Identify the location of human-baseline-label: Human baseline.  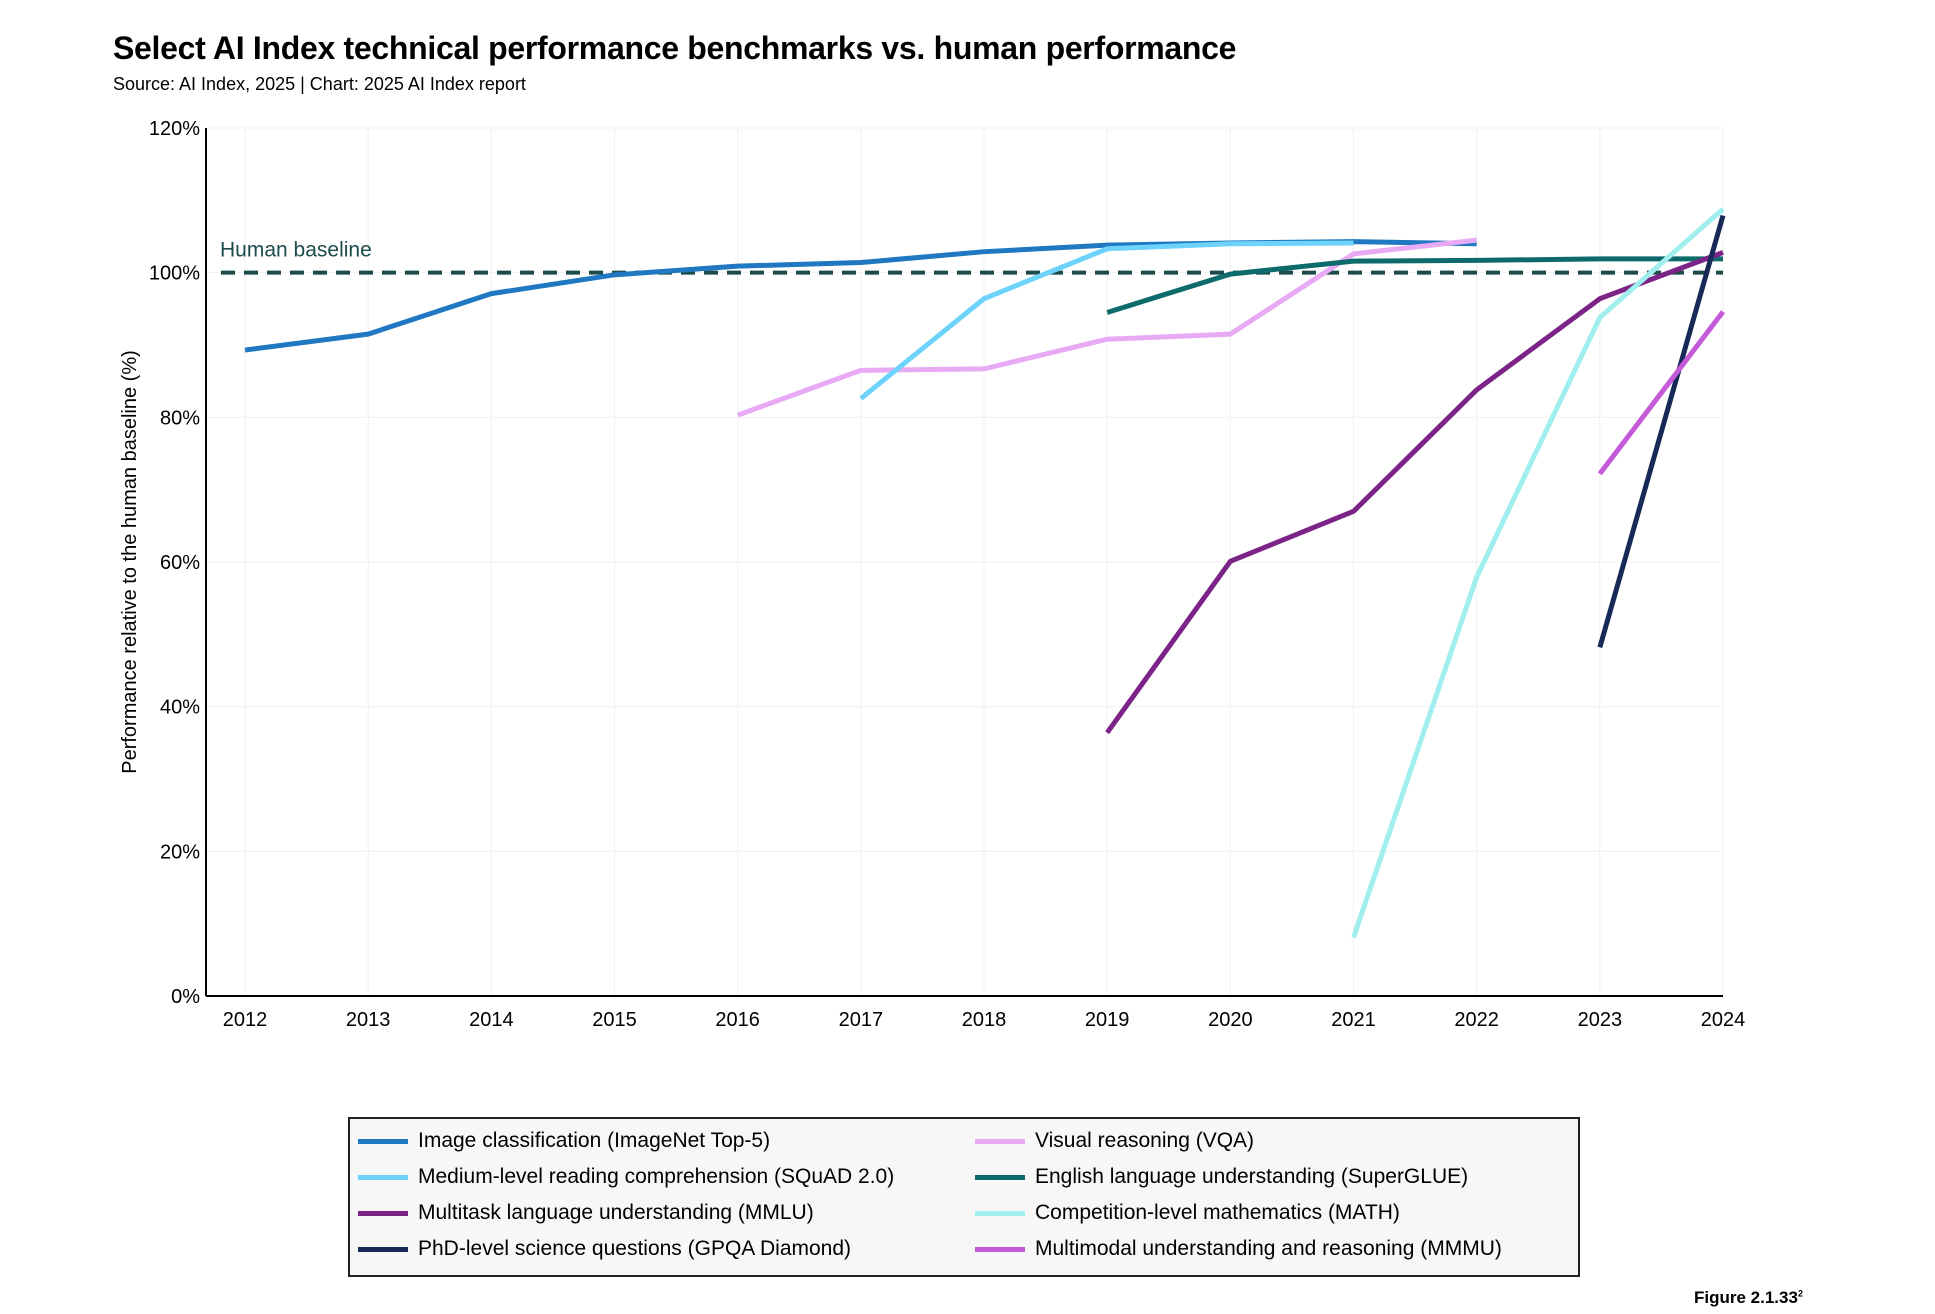
(296, 250).